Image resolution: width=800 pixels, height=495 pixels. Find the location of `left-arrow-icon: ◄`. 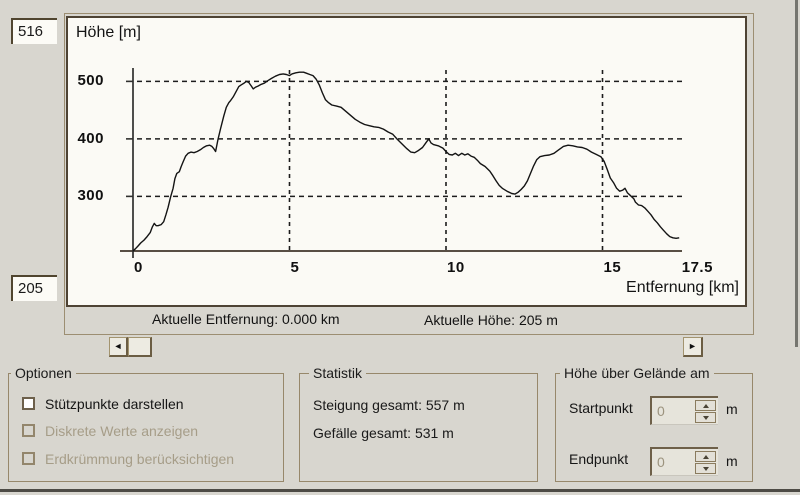

left-arrow-icon: ◄ is located at coordinates (118, 346).